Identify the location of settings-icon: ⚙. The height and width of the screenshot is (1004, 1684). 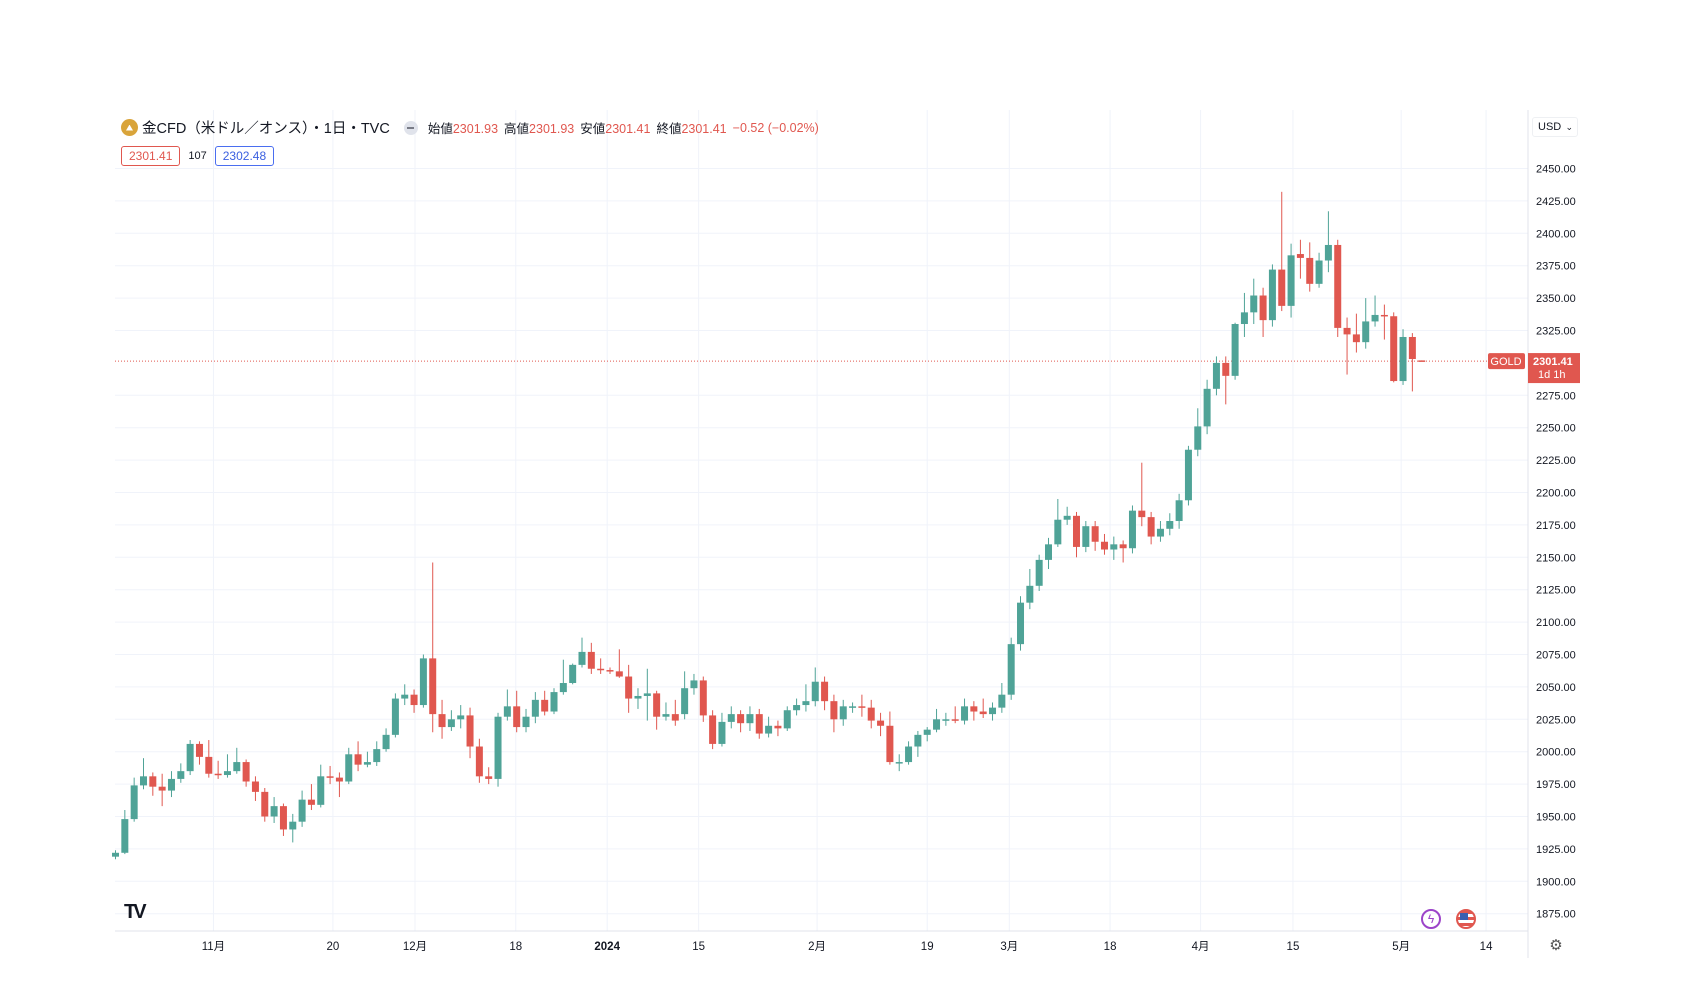
(1556, 945).